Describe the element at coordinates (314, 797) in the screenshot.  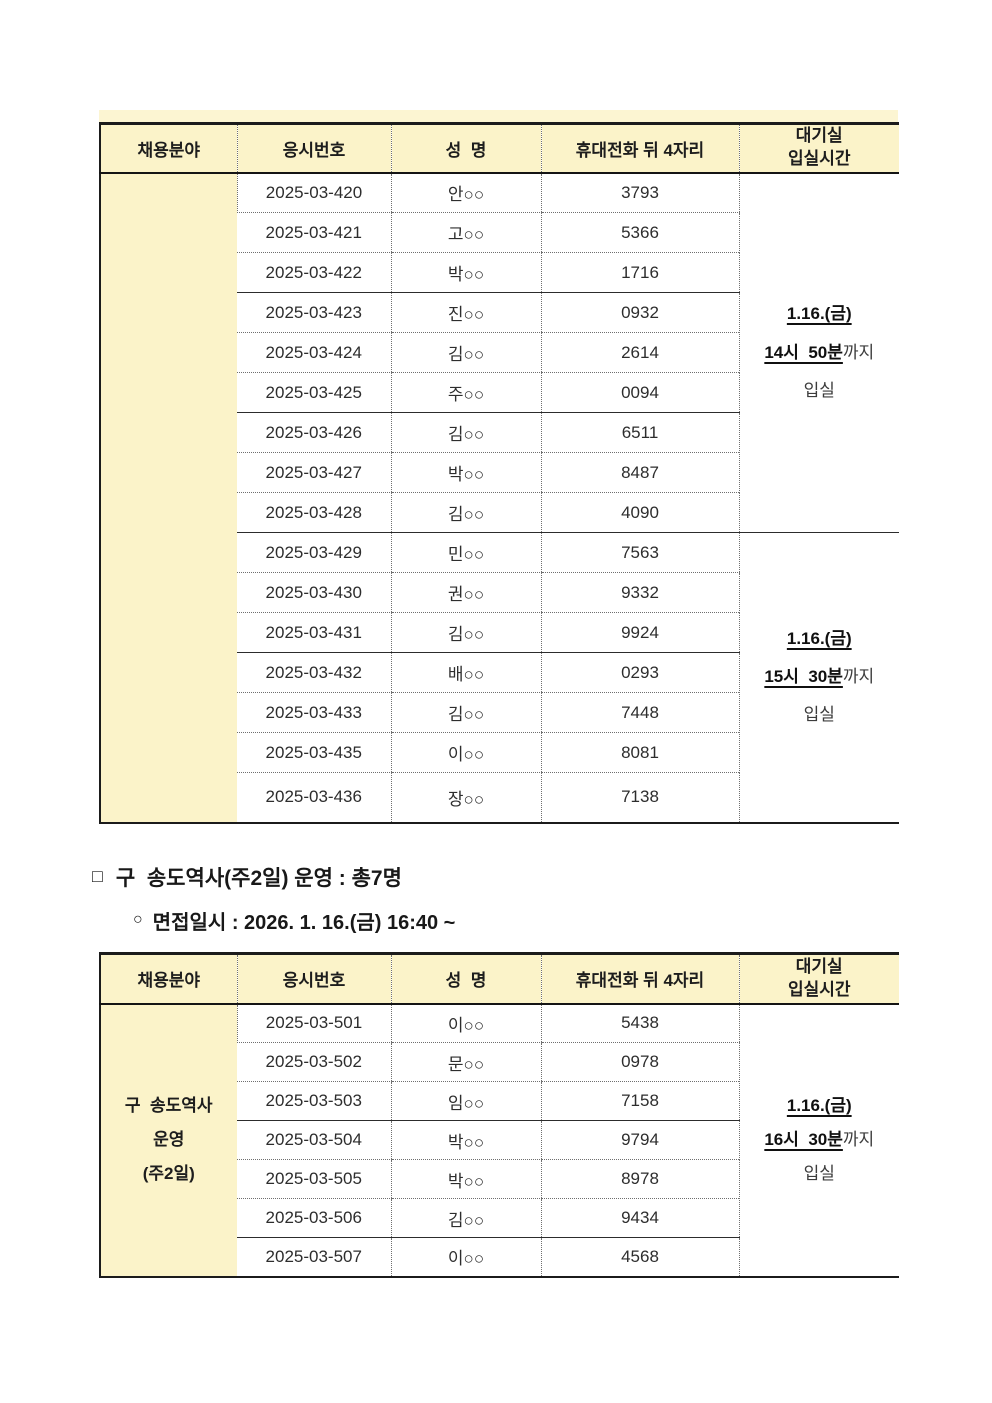
I see `cell-exam-number: 2025-03-436` at that location.